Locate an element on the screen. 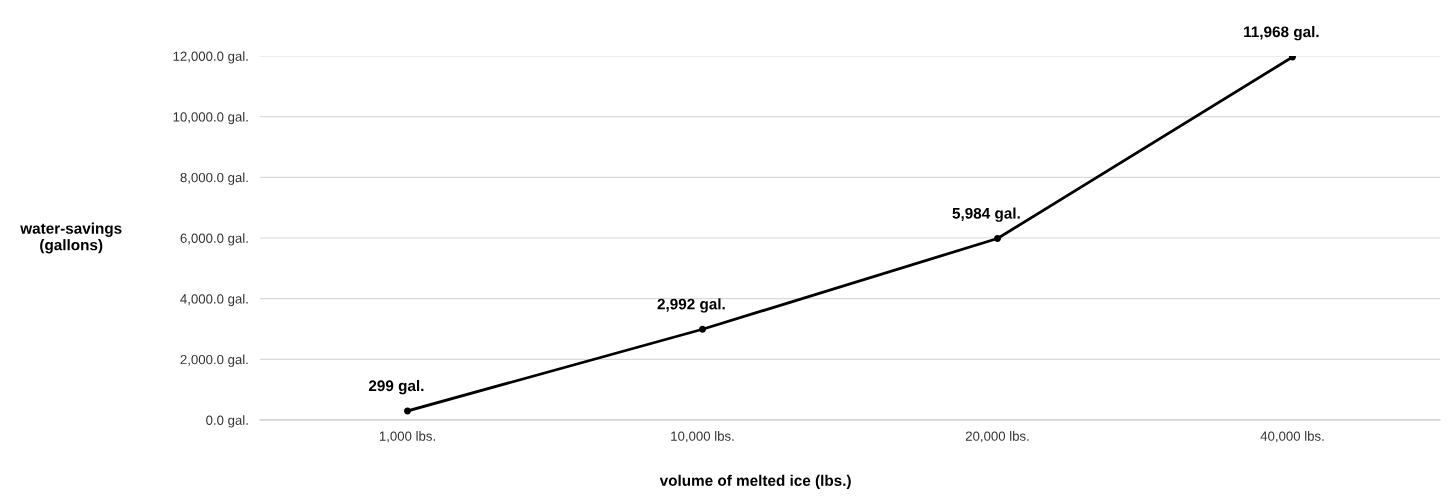 Image resolution: width=1455 pixels, height=498 pixels. y-tick-label: 0.0 gal. is located at coordinates (227, 421).